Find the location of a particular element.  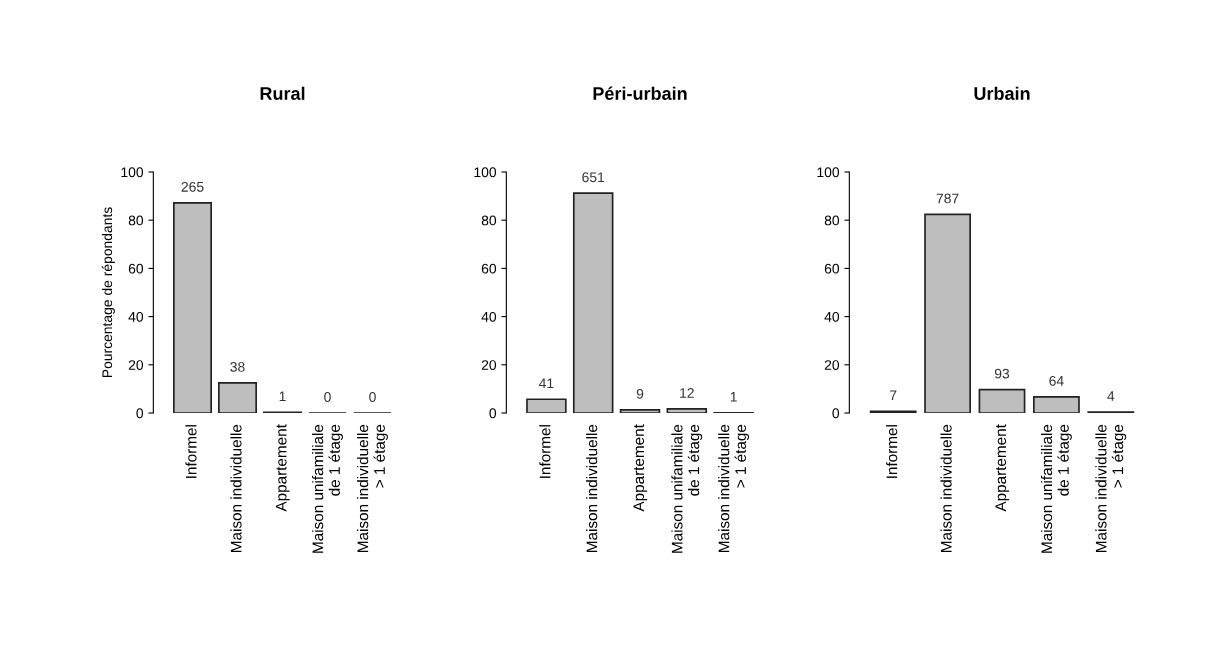

annotation: 651 is located at coordinates (593, 177).